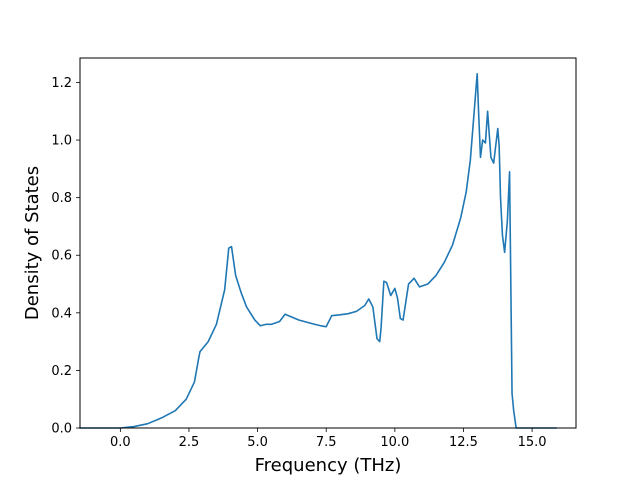 The width and height of the screenshot is (640, 480). What do you see at coordinates (189, 442) in the screenshot?
I see `x-tick-label: 2.5` at bounding box center [189, 442].